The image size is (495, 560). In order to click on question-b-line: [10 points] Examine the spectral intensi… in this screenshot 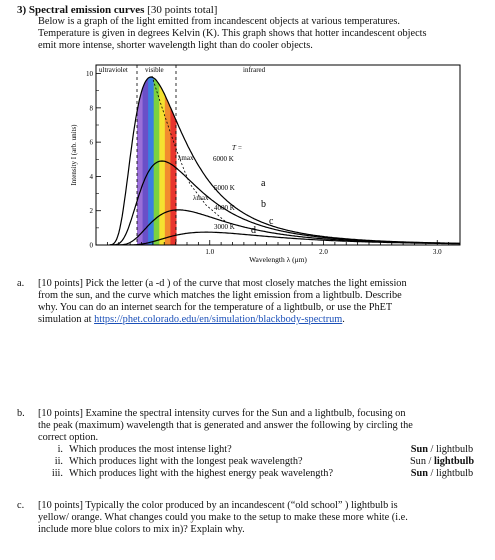, I will do `click(222, 413)`.